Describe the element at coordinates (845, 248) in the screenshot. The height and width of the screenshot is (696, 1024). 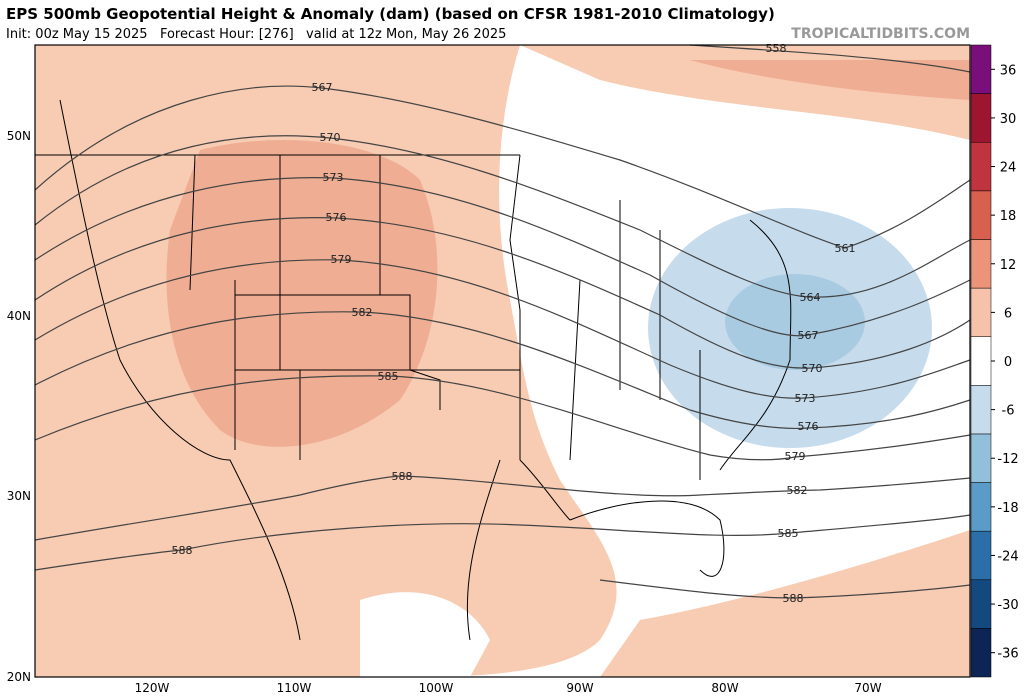
I see `contour-label: 561` at that location.